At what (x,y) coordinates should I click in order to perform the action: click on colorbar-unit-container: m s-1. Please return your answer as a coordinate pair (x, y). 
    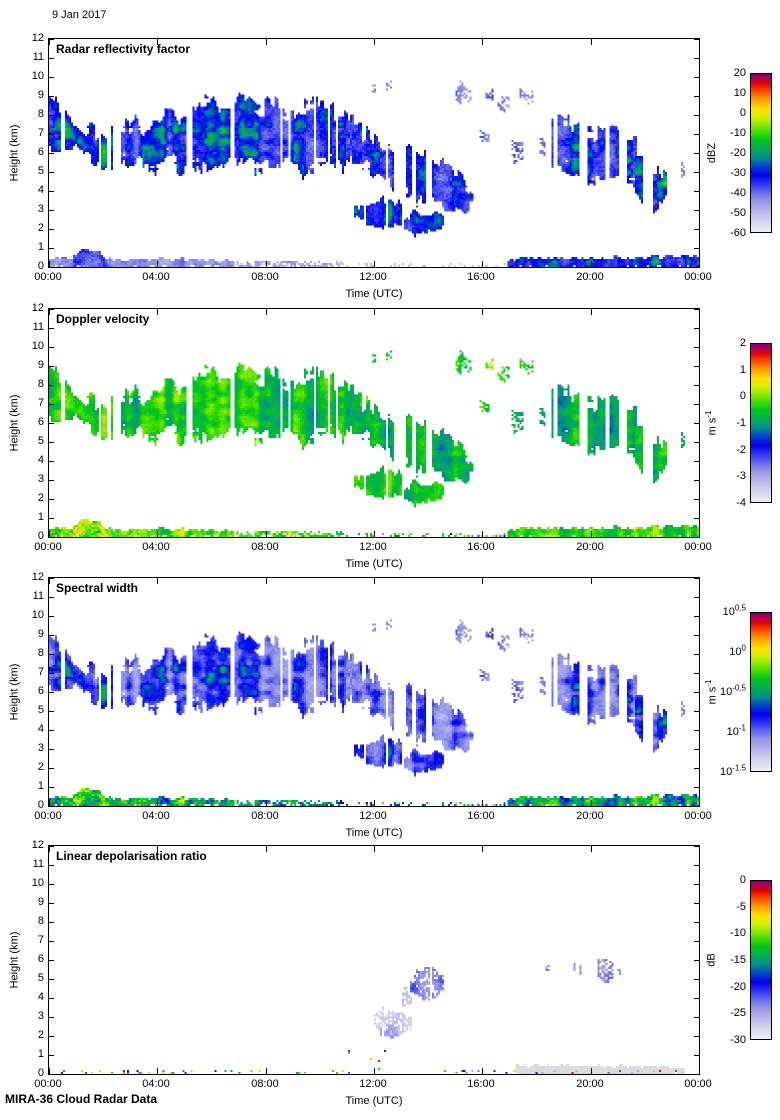
    Looking at the image, I should click on (712, 423).